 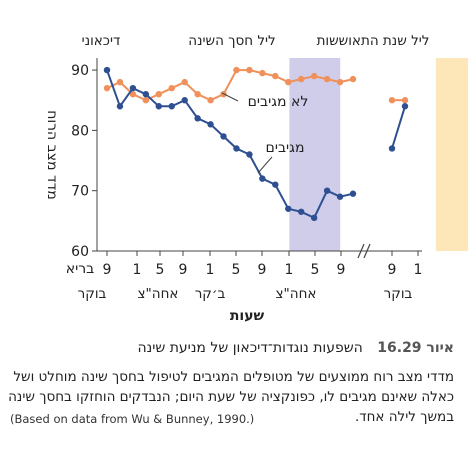 I want to click on leader-nonresponders, so click(x=230, y=97).